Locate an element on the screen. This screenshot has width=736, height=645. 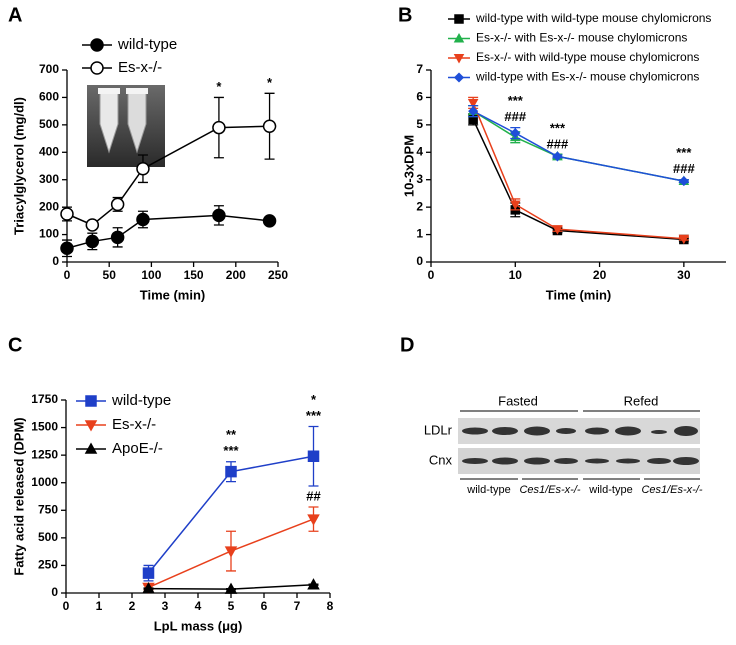
legend-label: wild-type is located at coordinates (147, 44).